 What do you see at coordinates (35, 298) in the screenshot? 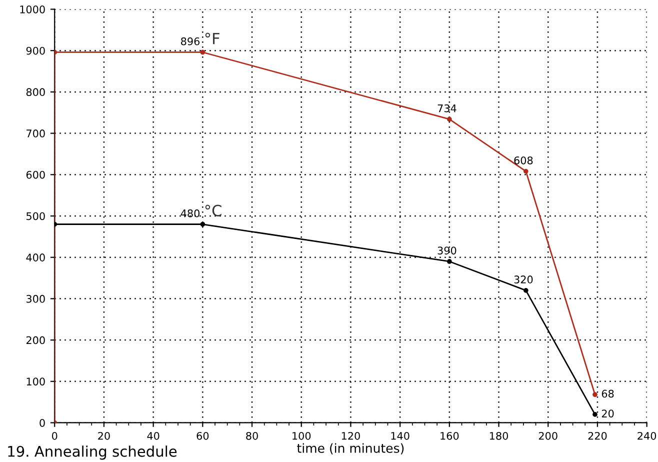
I see `y-tick-label: 300` at bounding box center [35, 298].